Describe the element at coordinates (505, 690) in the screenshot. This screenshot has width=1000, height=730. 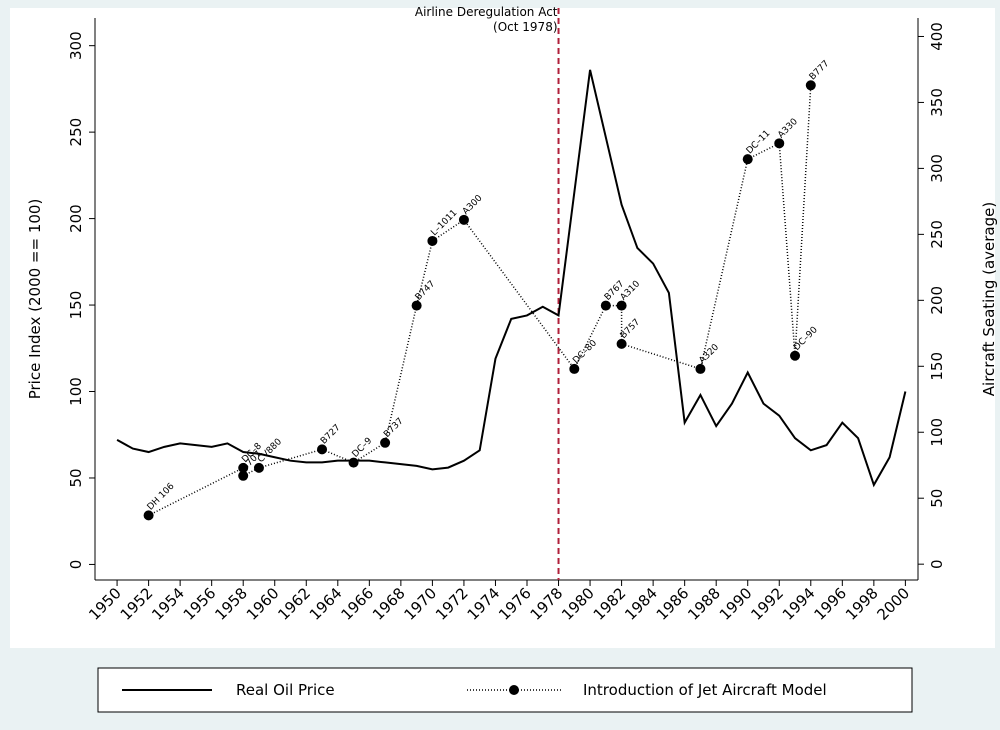
I see `legend-box` at that location.